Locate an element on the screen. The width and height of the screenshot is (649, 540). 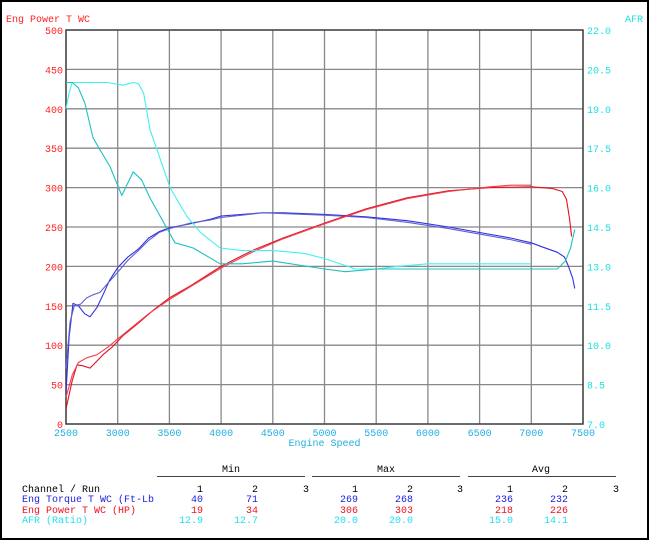
right-tick-label: 7.0 is located at coordinates (596, 426).